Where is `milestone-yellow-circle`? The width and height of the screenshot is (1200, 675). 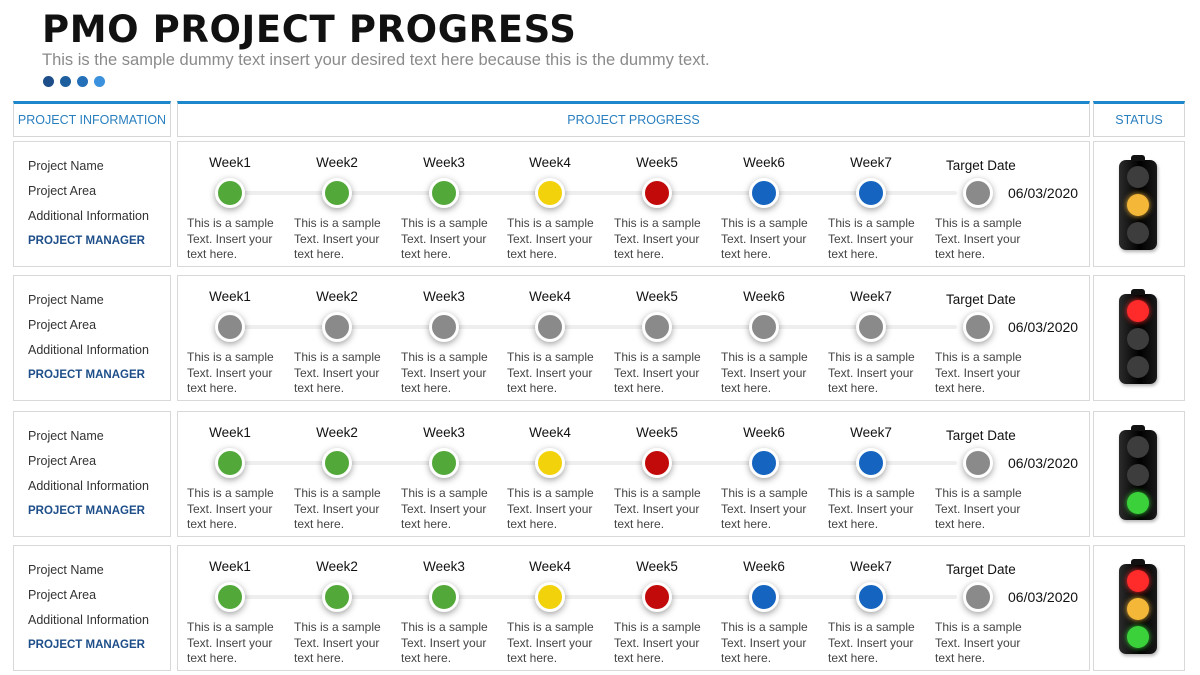
milestone-yellow-circle is located at coordinates (550, 597).